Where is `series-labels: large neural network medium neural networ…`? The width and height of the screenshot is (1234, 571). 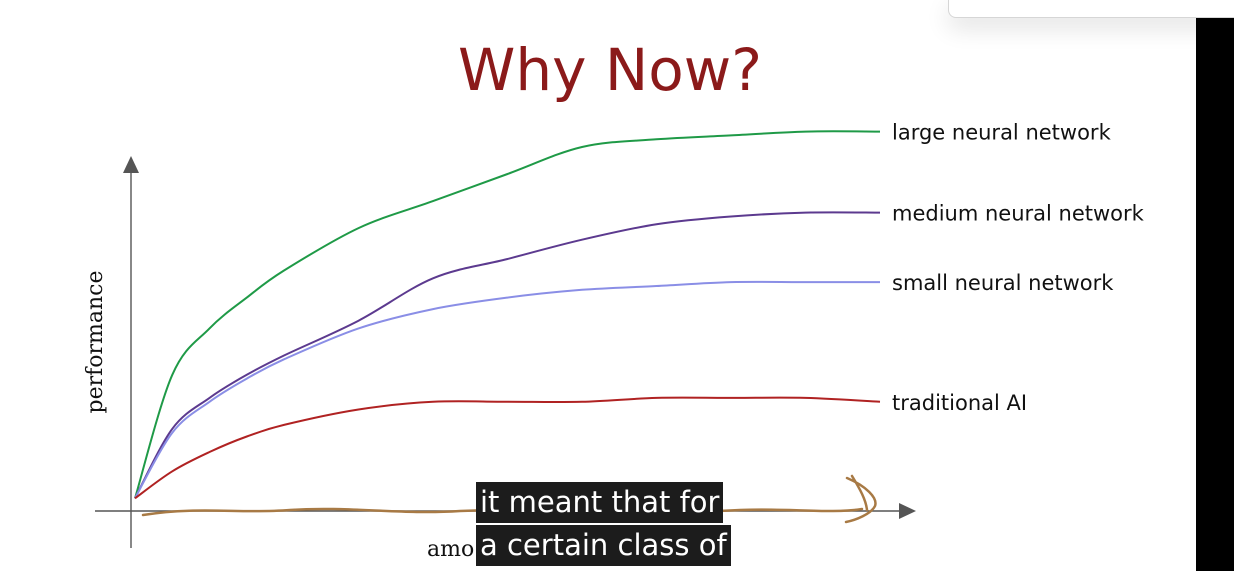
series-labels: large neural network medium neural networ… is located at coordinates (1018, 268).